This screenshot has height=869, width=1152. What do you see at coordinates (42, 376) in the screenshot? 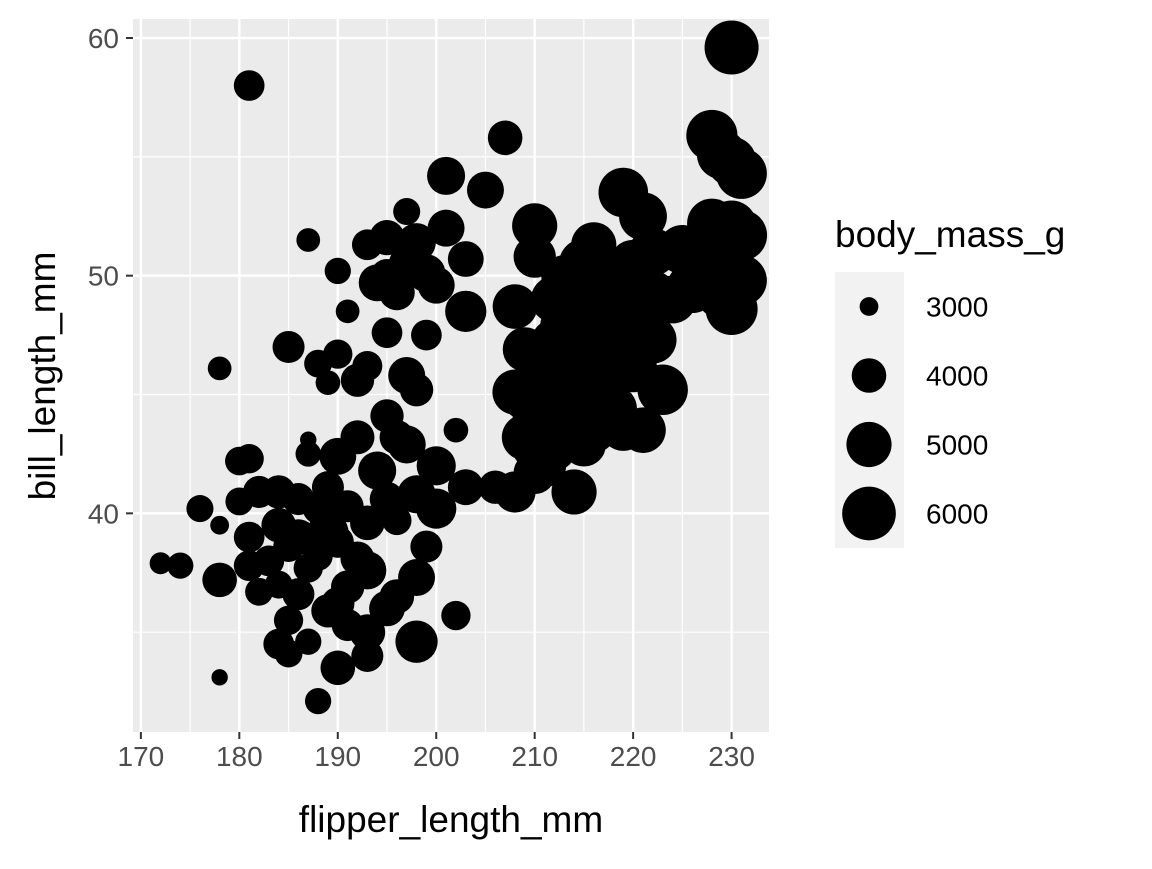
I see `y-axis-title: bill_length_mm` at bounding box center [42, 376].